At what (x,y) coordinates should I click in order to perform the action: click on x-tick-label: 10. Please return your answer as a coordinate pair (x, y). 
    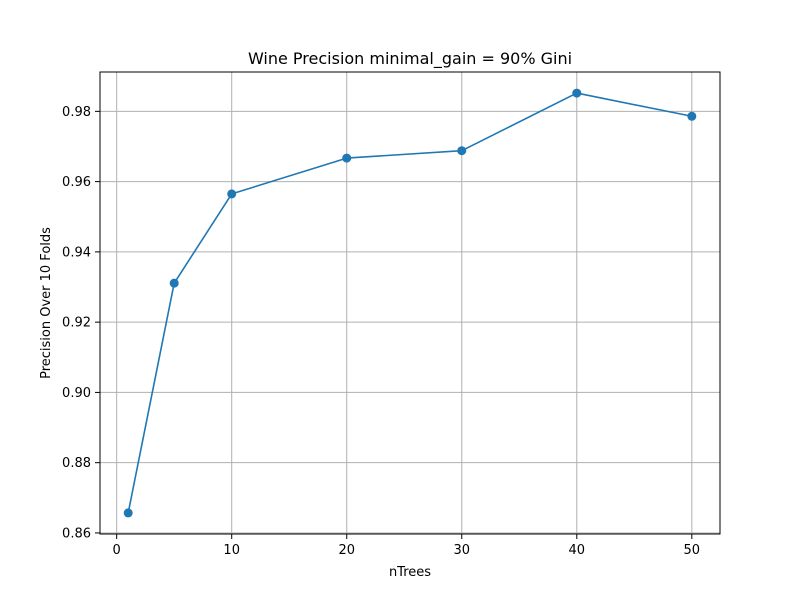
    Looking at the image, I should click on (231, 550).